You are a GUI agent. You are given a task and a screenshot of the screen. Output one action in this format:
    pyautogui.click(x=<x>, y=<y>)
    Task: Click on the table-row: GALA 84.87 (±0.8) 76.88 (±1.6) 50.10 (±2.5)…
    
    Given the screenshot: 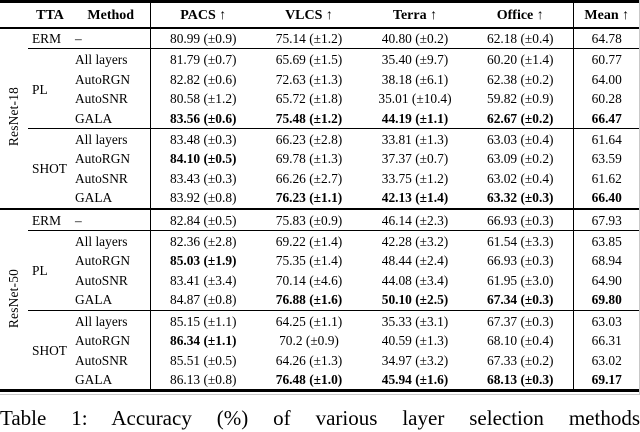 What is the action you would take?
    pyautogui.click(x=320, y=300)
    